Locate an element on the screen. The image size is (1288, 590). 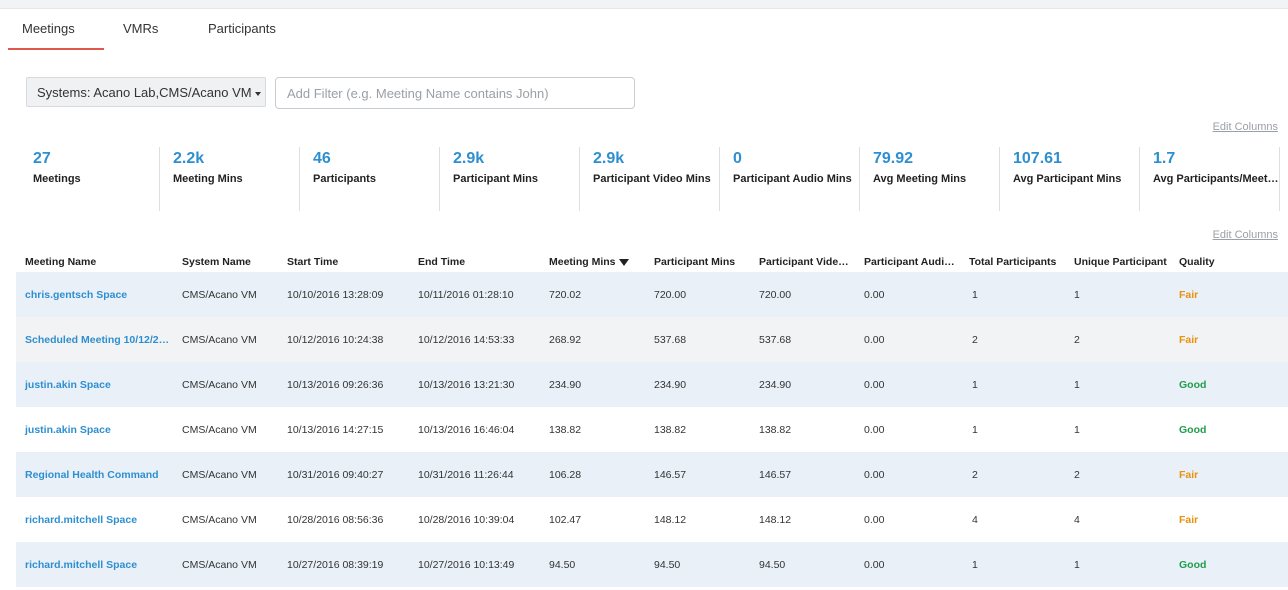
stat-label: Participant Audio Mins is located at coordinates (792, 179).